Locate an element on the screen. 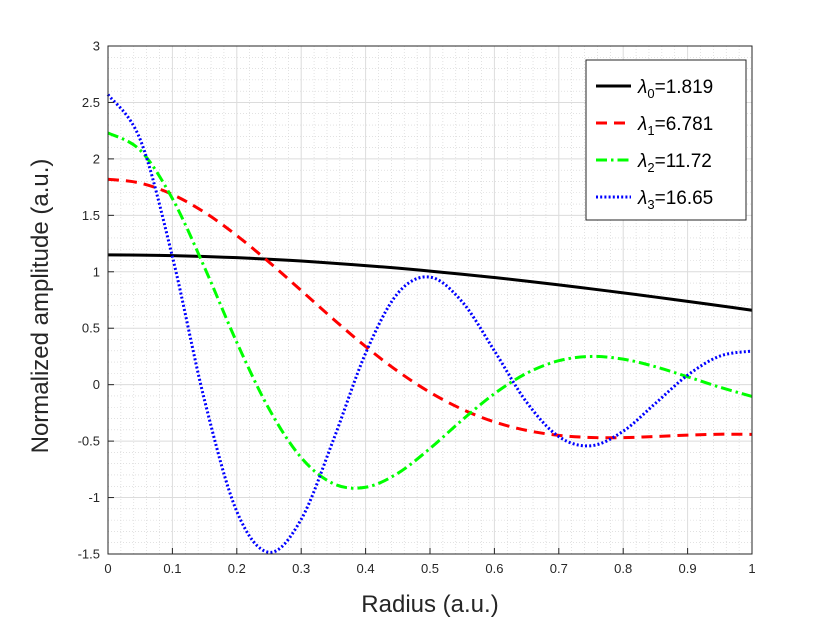  y-tick-label: 3 is located at coordinates (96, 46).